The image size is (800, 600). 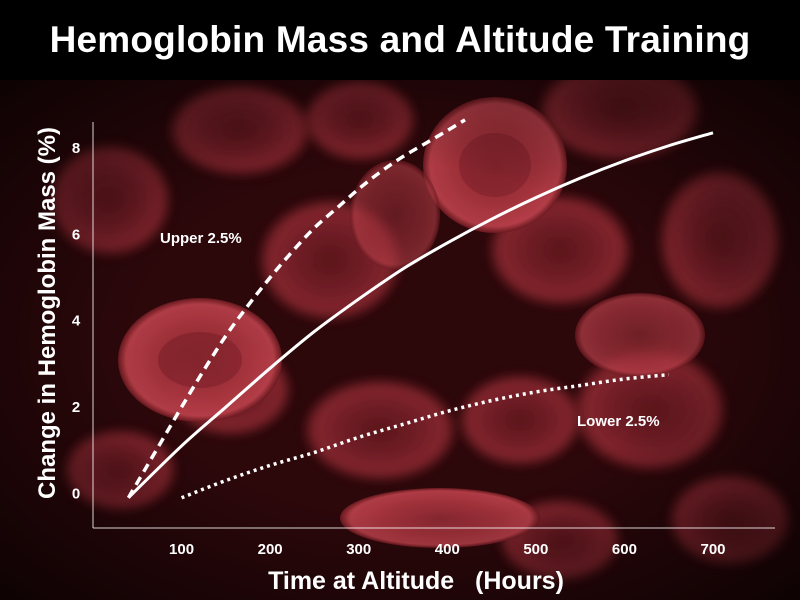 I want to click on y-tick-label: 6, so click(x=76, y=234).